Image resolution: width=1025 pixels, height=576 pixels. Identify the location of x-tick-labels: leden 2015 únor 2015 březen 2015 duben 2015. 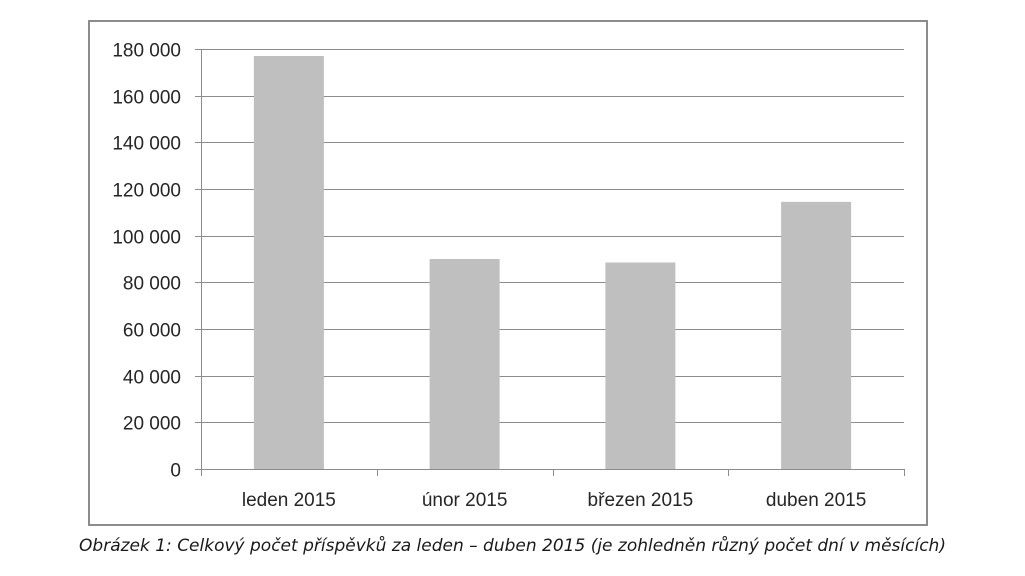
(554, 500).